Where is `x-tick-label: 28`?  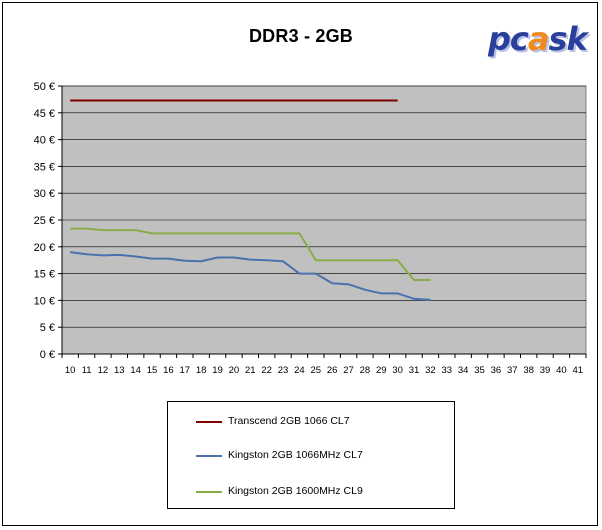 x-tick-label: 28 is located at coordinates (365, 370).